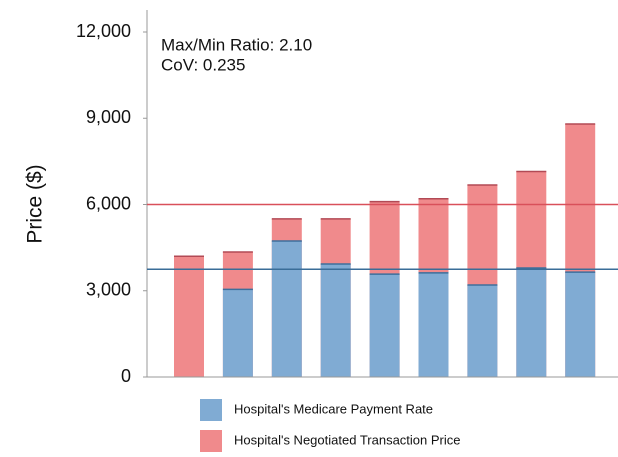 The width and height of the screenshot is (618, 457). I want to click on y-tick-label: 6,000, so click(108, 203).